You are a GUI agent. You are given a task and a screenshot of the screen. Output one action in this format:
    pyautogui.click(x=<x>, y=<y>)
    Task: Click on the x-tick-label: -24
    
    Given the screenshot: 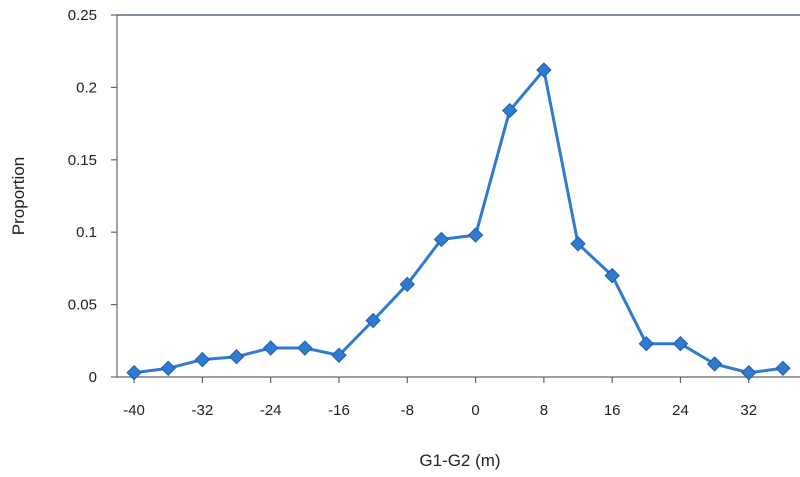 What is the action you would take?
    pyautogui.click(x=271, y=410)
    